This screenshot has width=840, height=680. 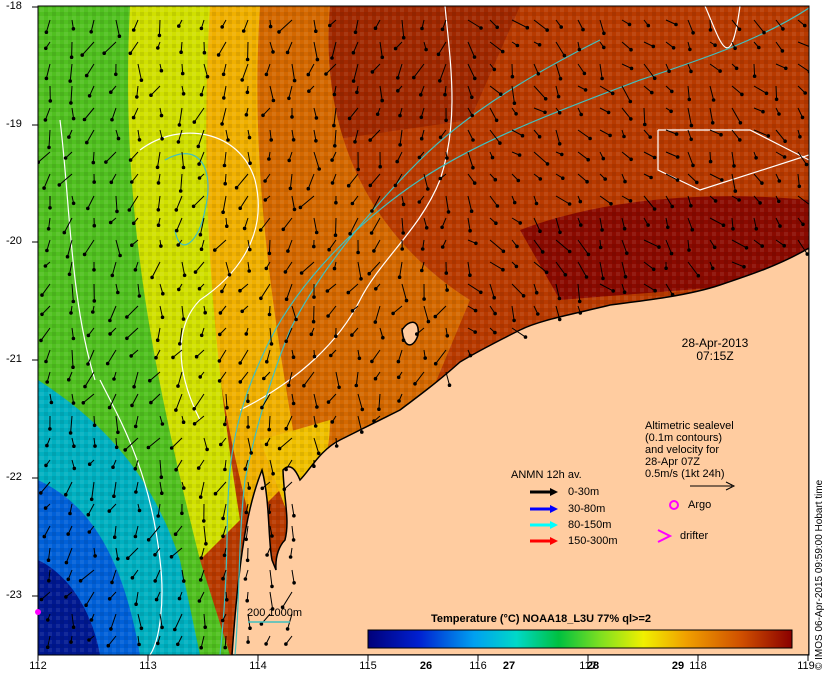 What do you see at coordinates (694, 536) in the screenshot?
I see `drifter-label: drifter` at bounding box center [694, 536].